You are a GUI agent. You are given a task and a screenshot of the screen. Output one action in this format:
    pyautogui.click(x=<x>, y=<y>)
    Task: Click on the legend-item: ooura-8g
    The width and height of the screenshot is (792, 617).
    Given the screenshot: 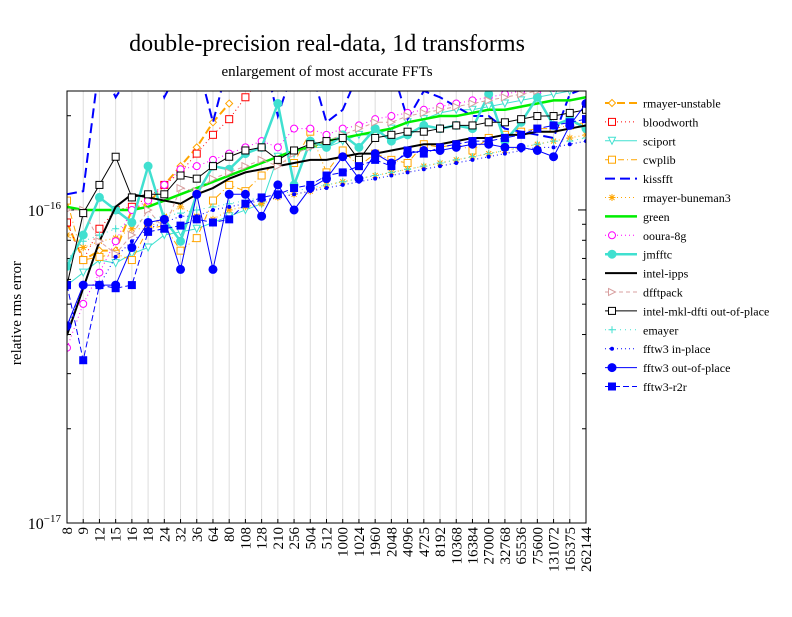 What is the action you would take?
    pyautogui.click(x=645, y=236)
    